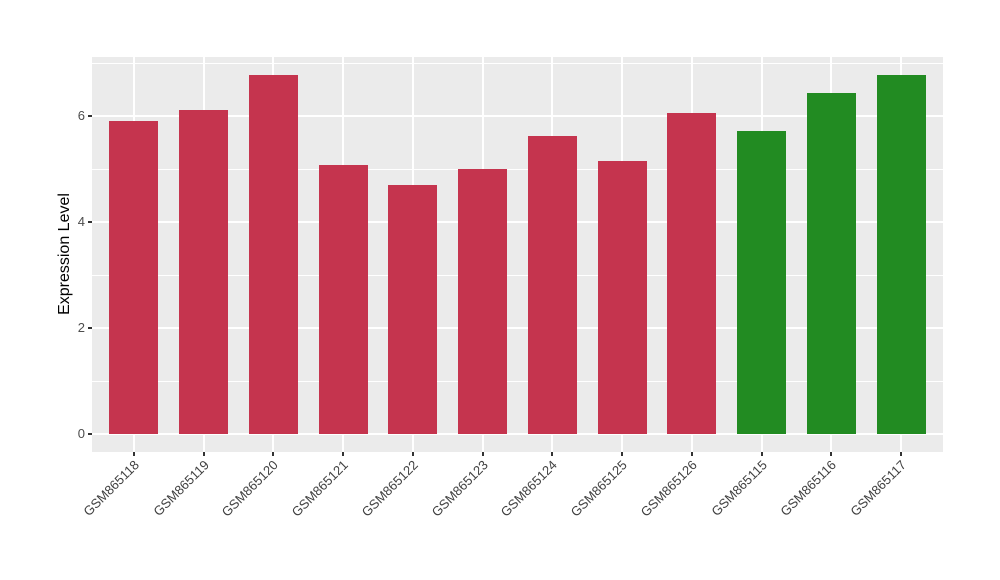 This screenshot has height=580, width=1000. I want to click on x-tick-label-GSM865121: GSM865121, so click(320, 488).